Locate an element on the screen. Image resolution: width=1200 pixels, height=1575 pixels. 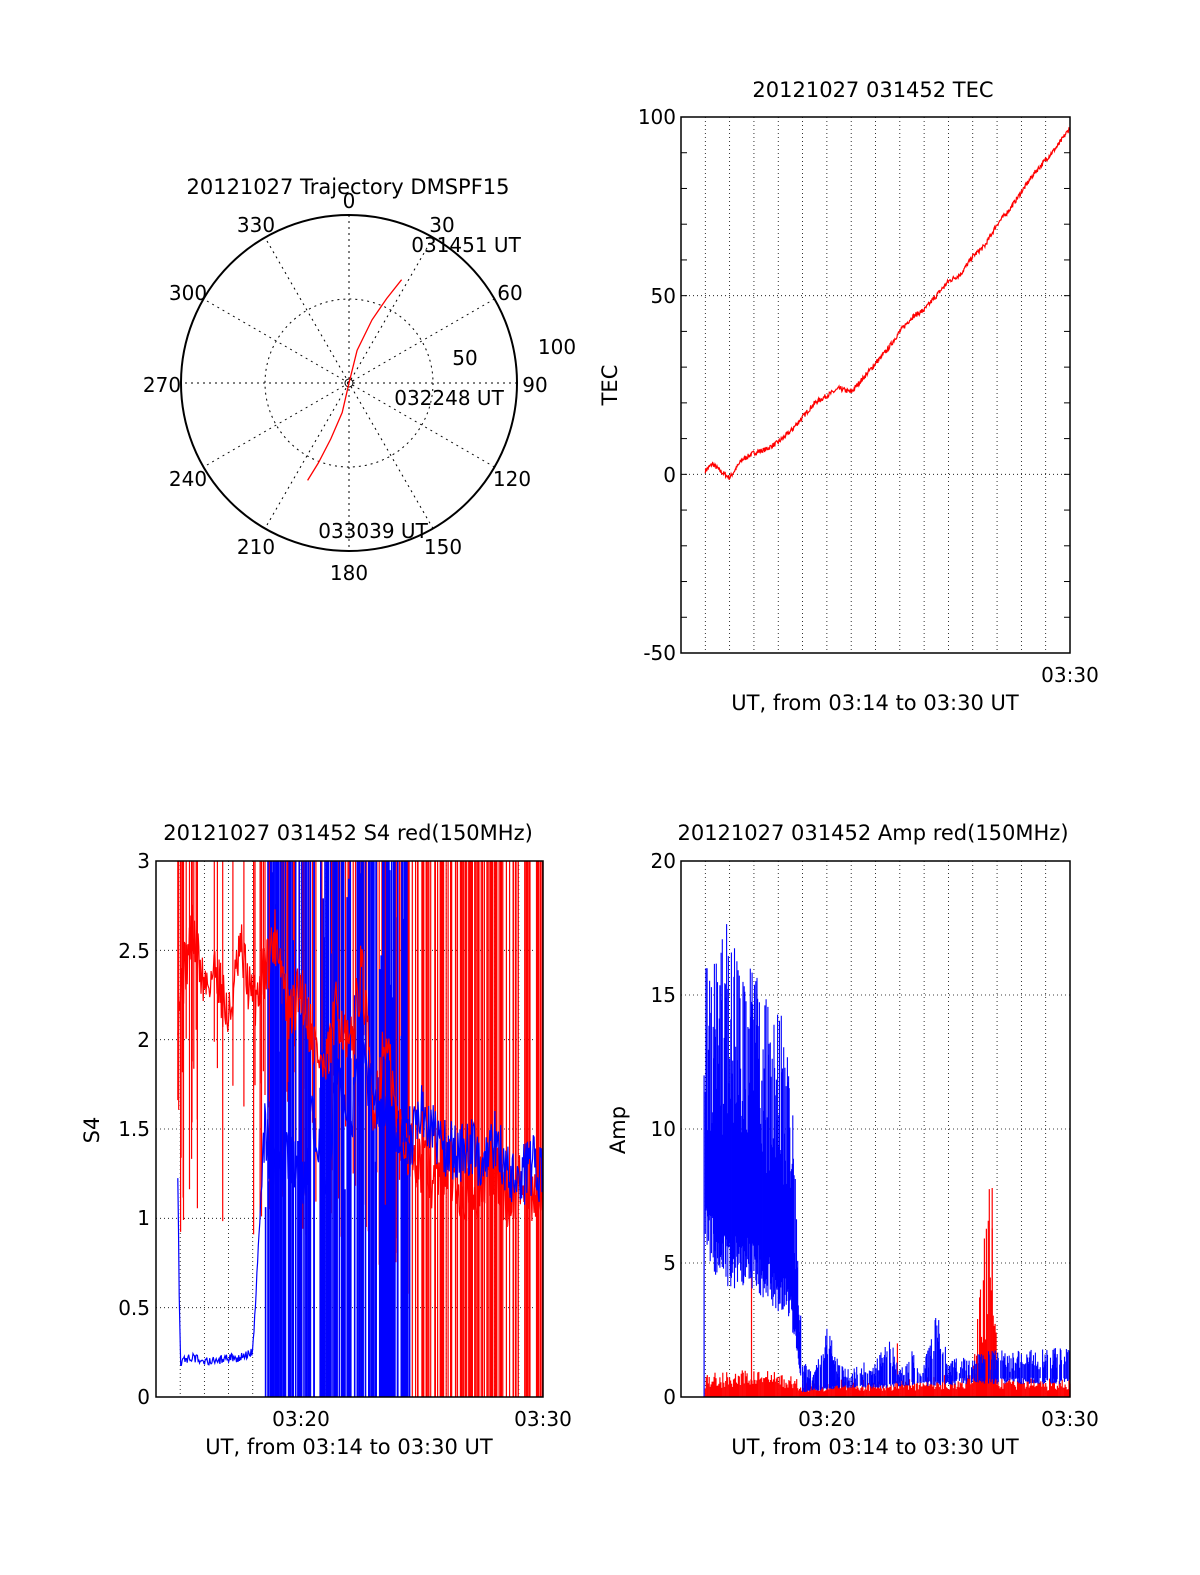
polar-title: 20121027 Trajectory DMSPF15 is located at coordinates (347, 187).